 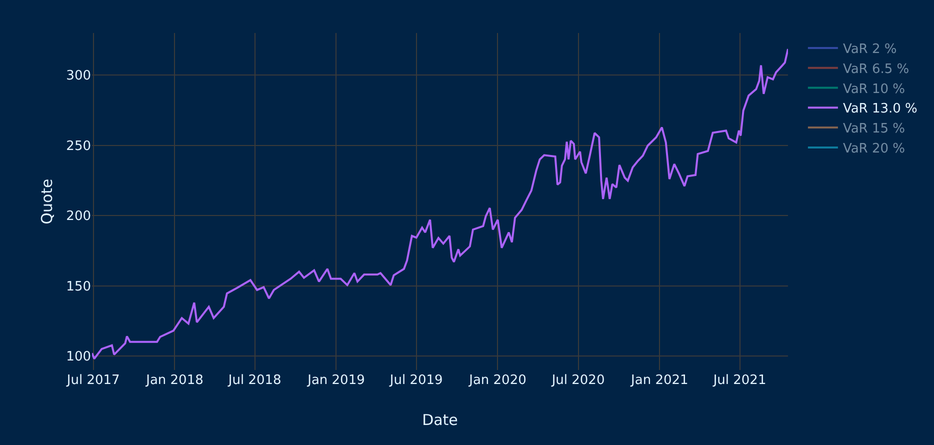 What do you see at coordinates (876, 69) in the screenshot?
I see `legend-label: VaR 6.5 %` at bounding box center [876, 69].